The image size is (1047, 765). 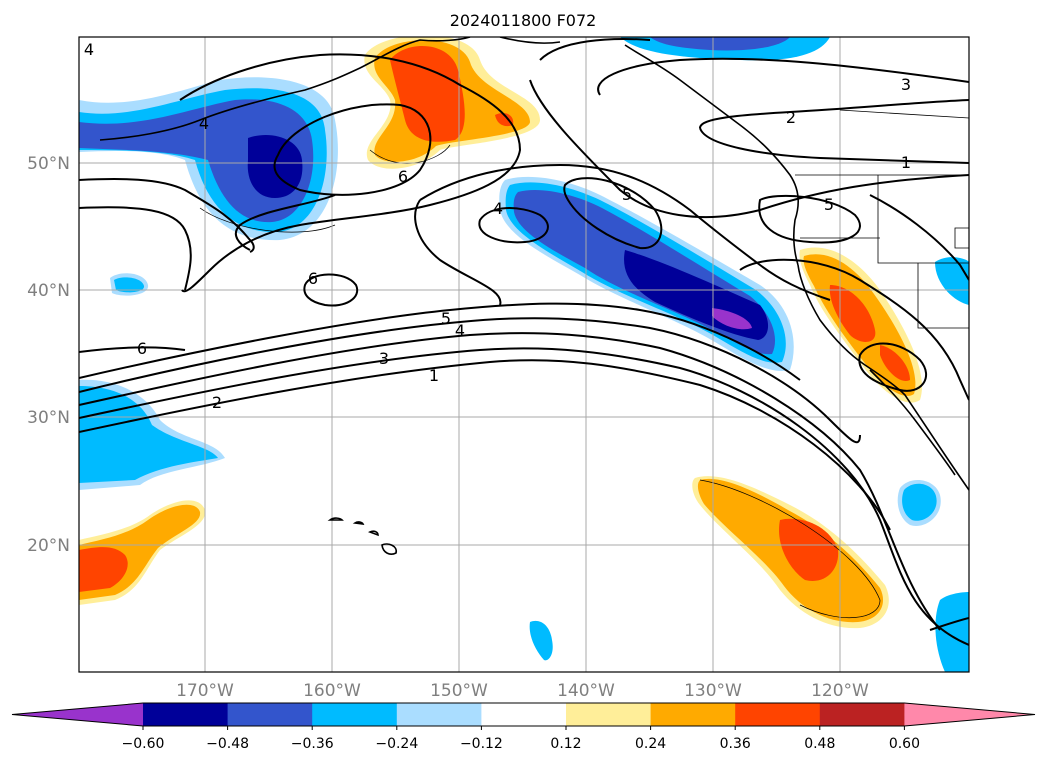 I want to click on pos-north-red, so click(x=427, y=94).